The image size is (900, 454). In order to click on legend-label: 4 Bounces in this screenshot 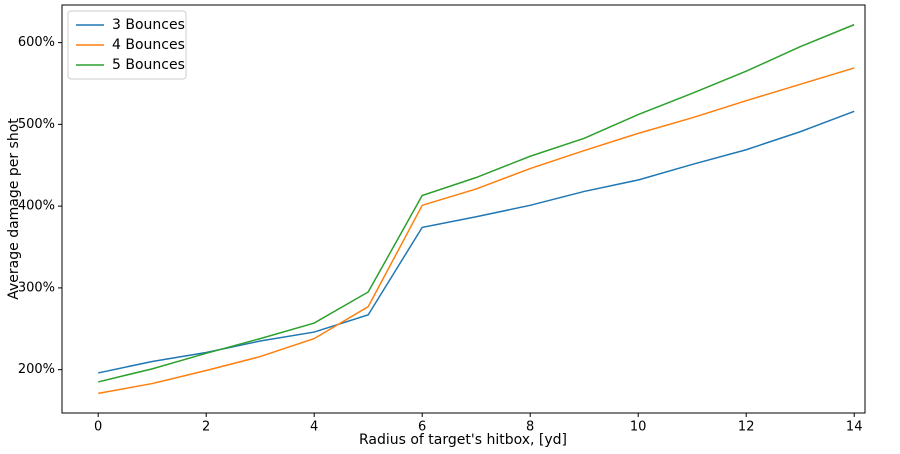, I will do `click(148, 45)`.